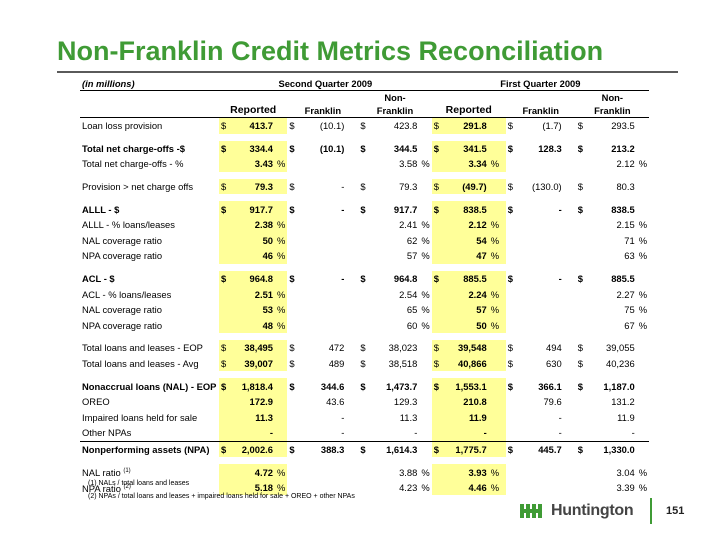  What do you see at coordinates (336, 364) in the screenshot?
I see `cell-value: 489` at bounding box center [336, 364].